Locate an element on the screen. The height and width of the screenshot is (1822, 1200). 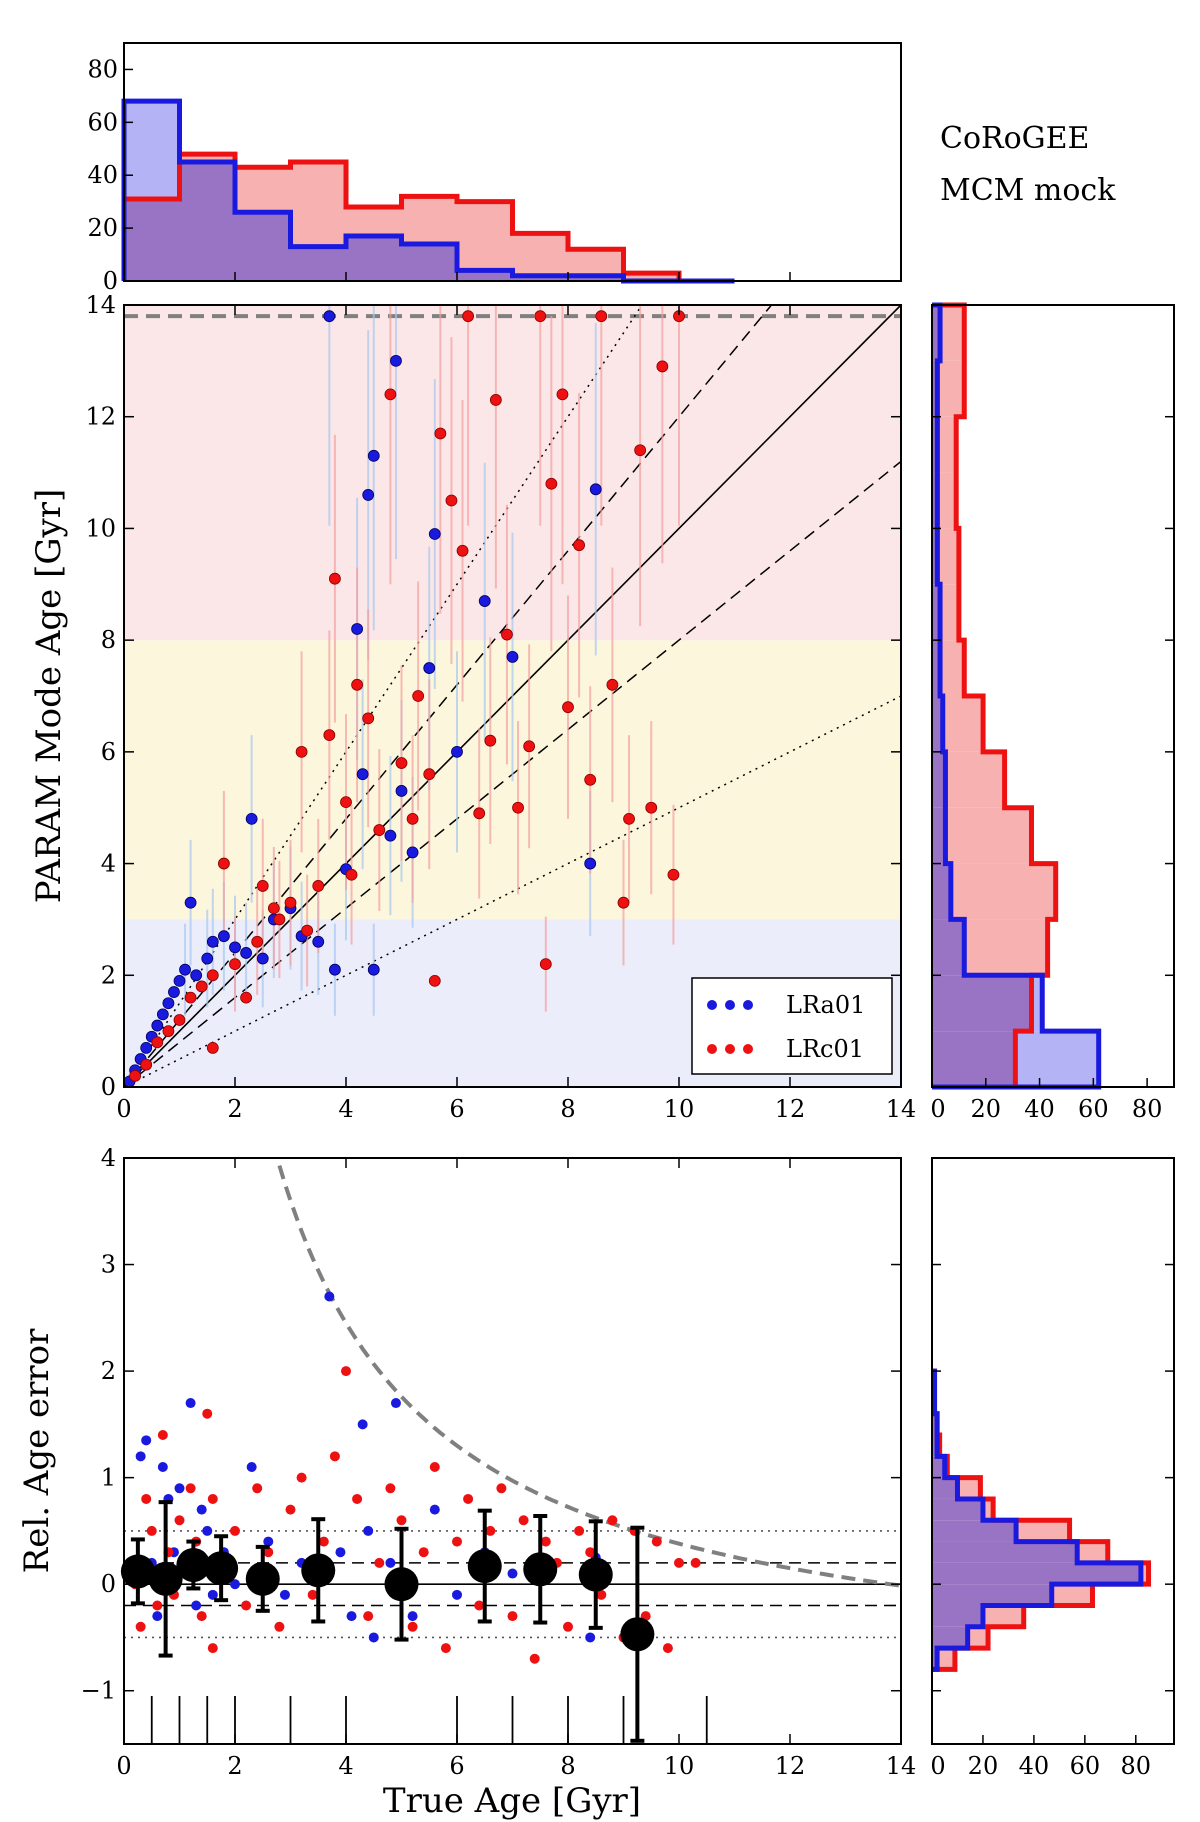
histogram-lra01-outline is located at coordinates (1038, 1520).